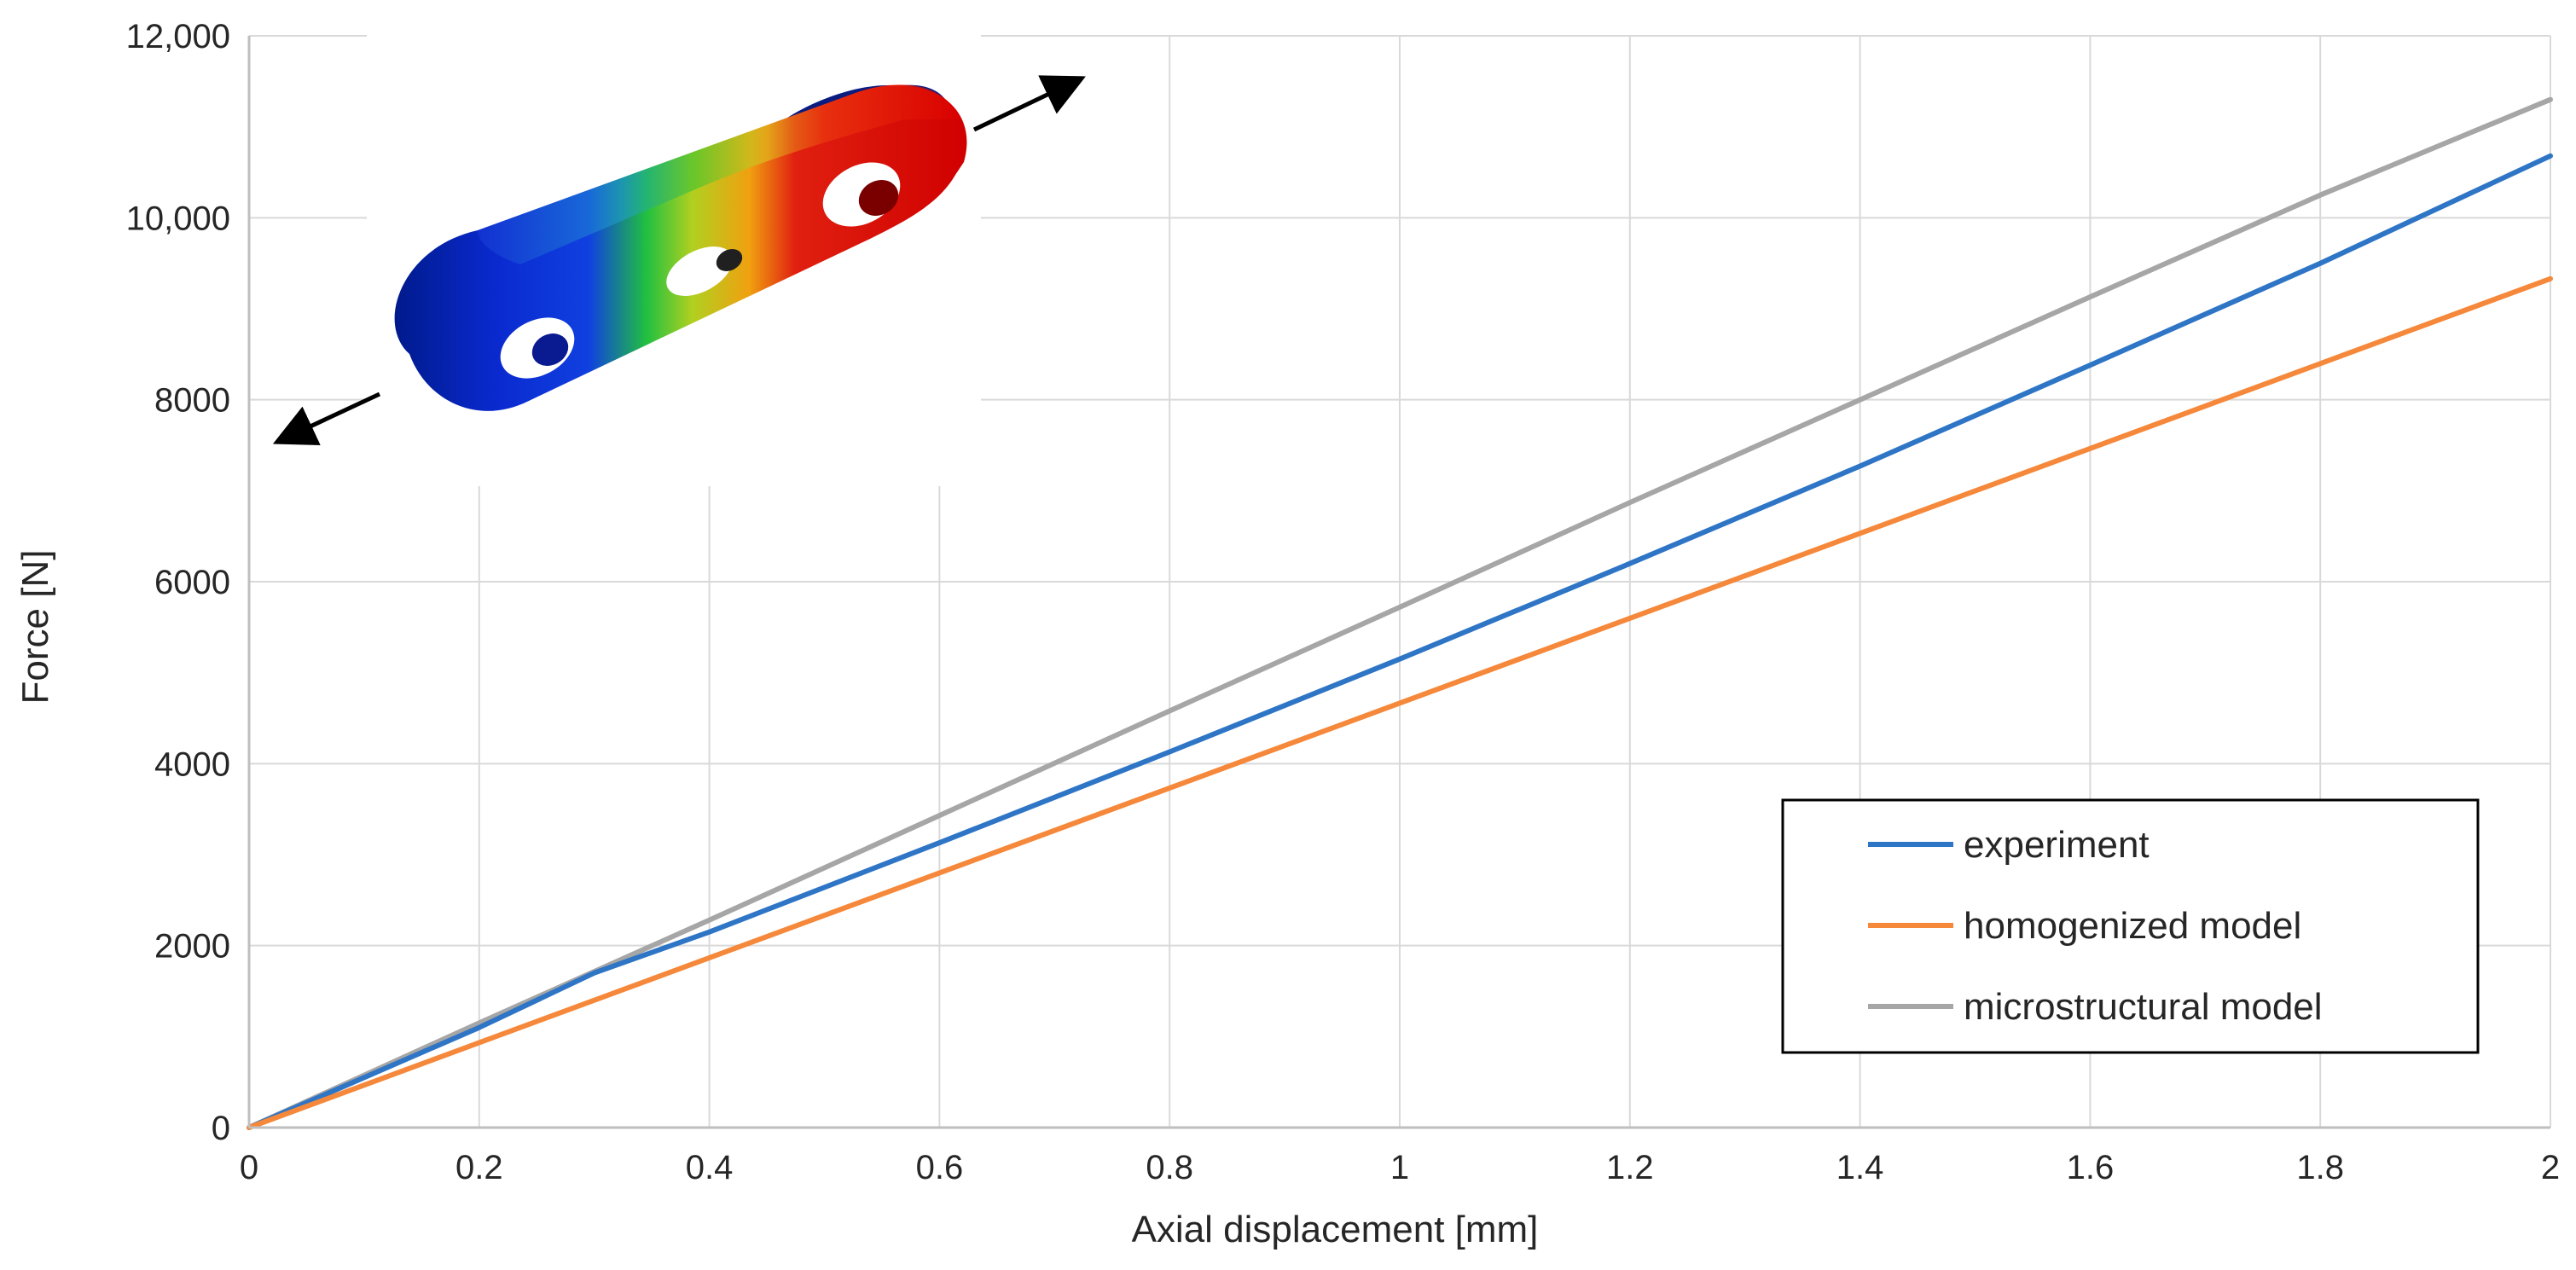 The image size is (2576, 1270). What do you see at coordinates (2091, 1167) in the screenshot?
I see `x-tick-label: 1.6` at bounding box center [2091, 1167].